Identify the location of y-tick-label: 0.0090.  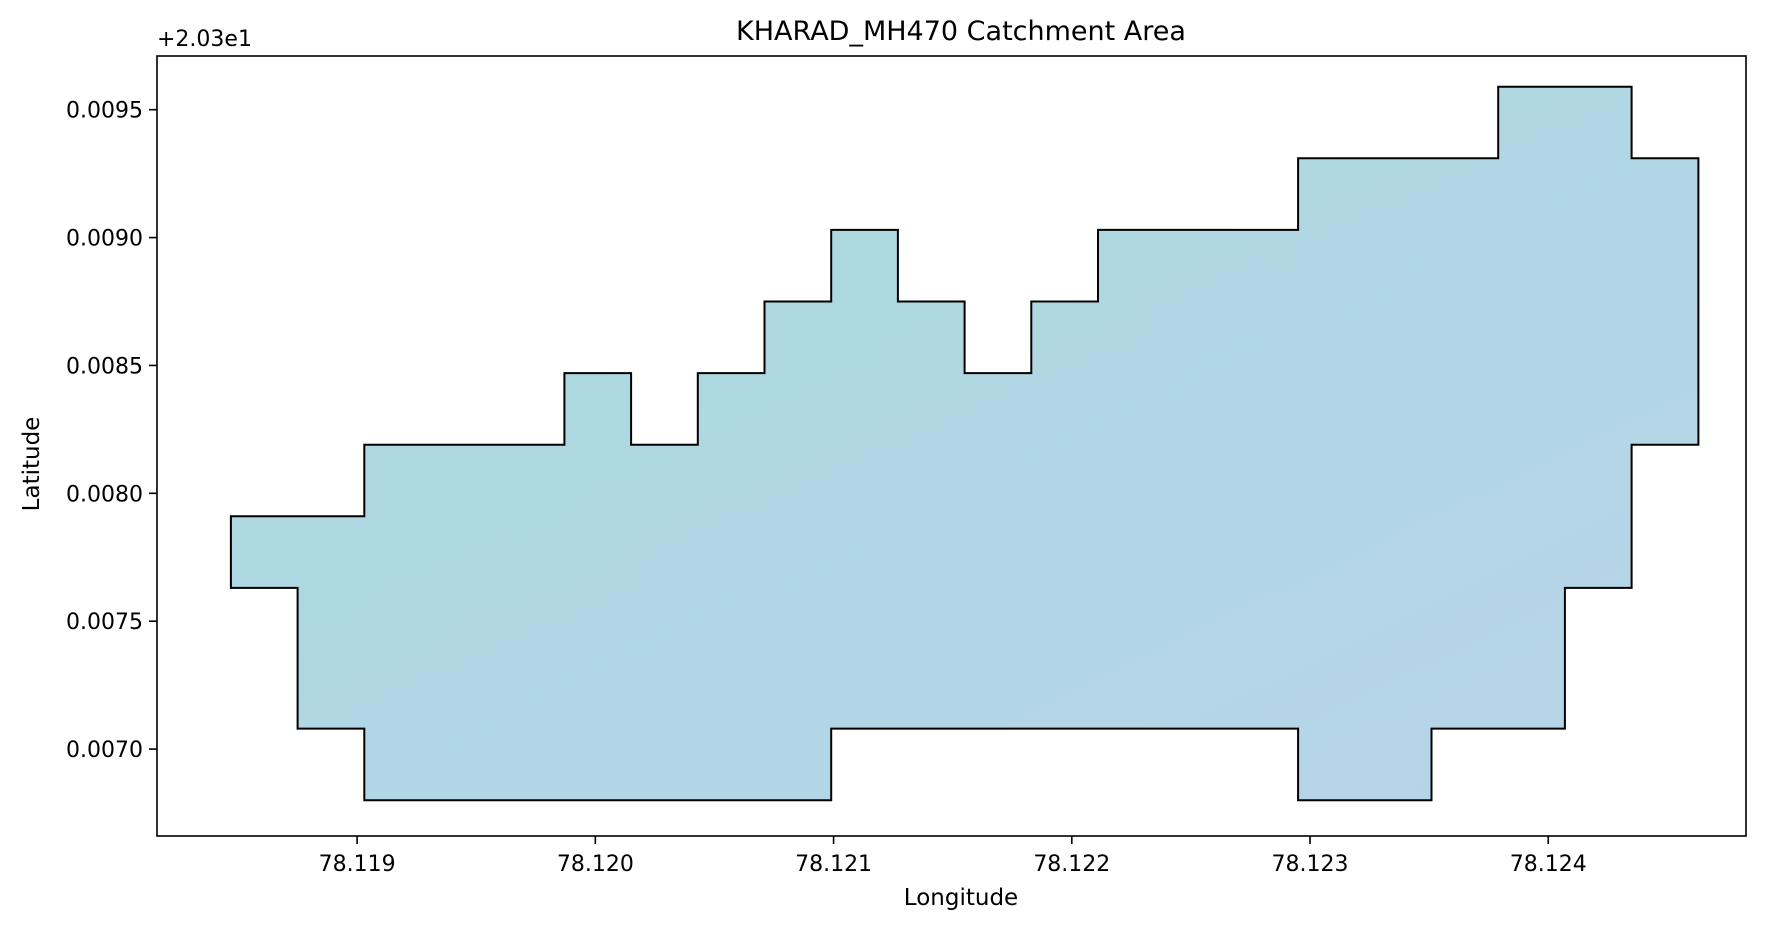
(104, 239).